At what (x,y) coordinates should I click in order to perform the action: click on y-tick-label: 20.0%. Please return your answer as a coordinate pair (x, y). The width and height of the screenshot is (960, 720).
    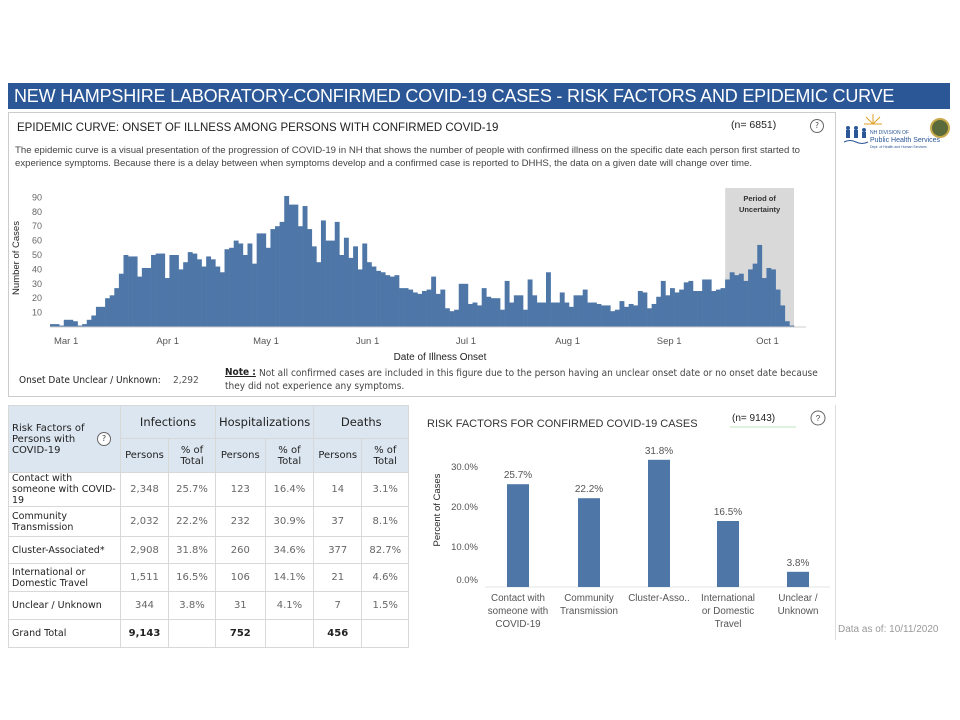
    Looking at the image, I should click on (464, 507).